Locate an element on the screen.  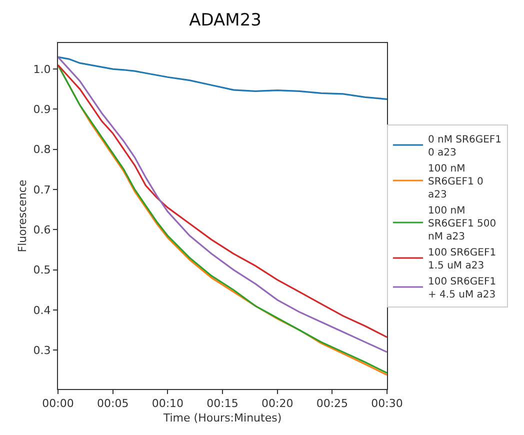
x-tick-label: 00:10 is located at coordinates (168, 403).